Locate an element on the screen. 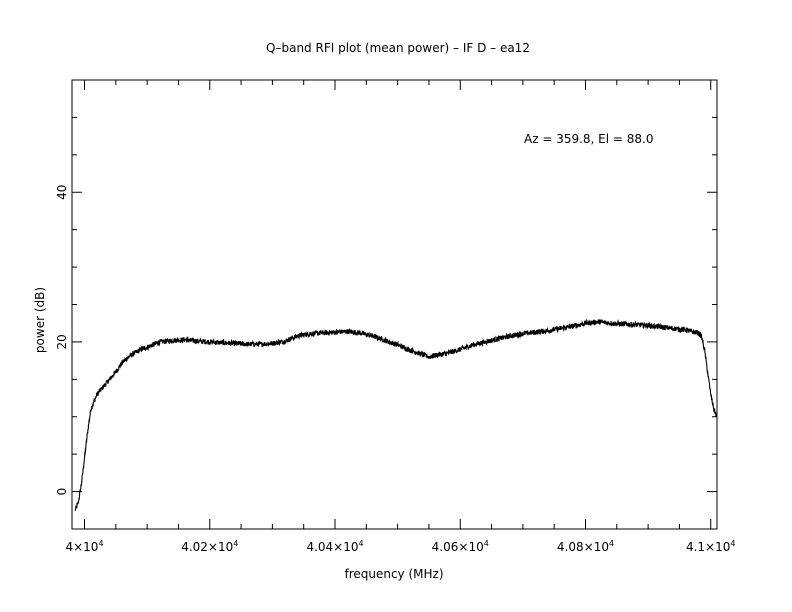 The height and width of the screenshot is (612, 792). x-tick-label: 4×104 is located at coordinates (84, 546).